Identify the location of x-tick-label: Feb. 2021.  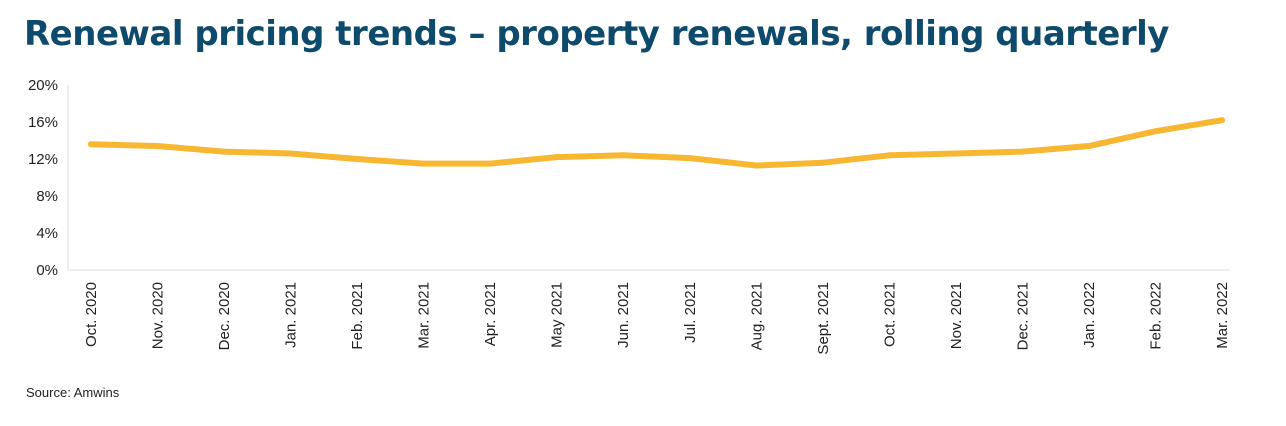
(357, 316).